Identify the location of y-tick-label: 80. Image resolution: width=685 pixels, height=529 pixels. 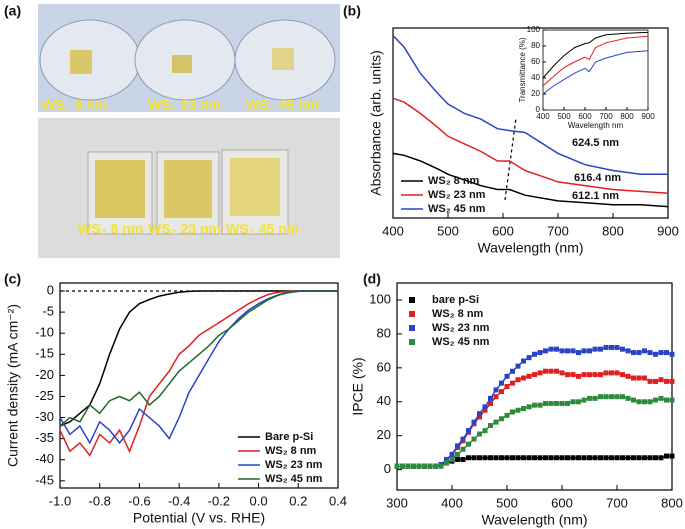
(535, 45).